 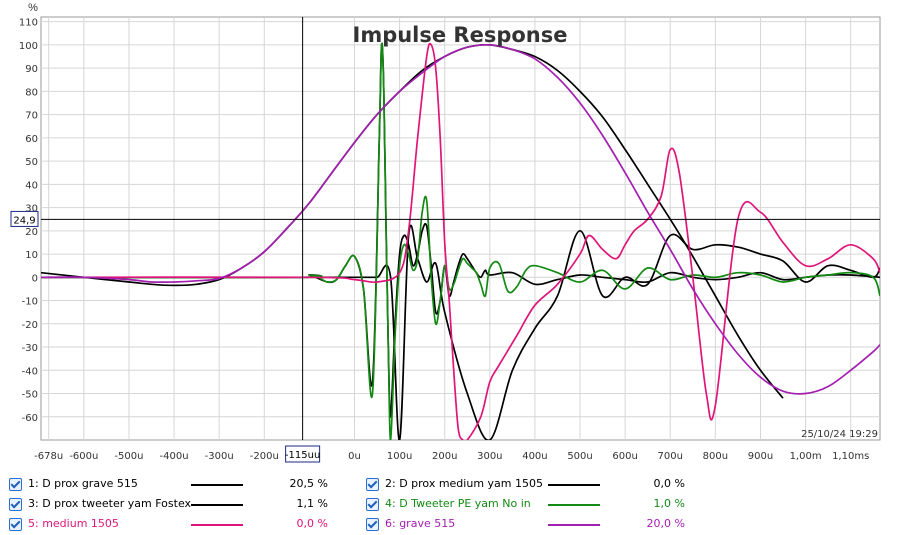 What do you see at coordinates (850, 456) in the screenshot?
I see `x-tick-label: 1,10ms` at bounding box center [850, 456].